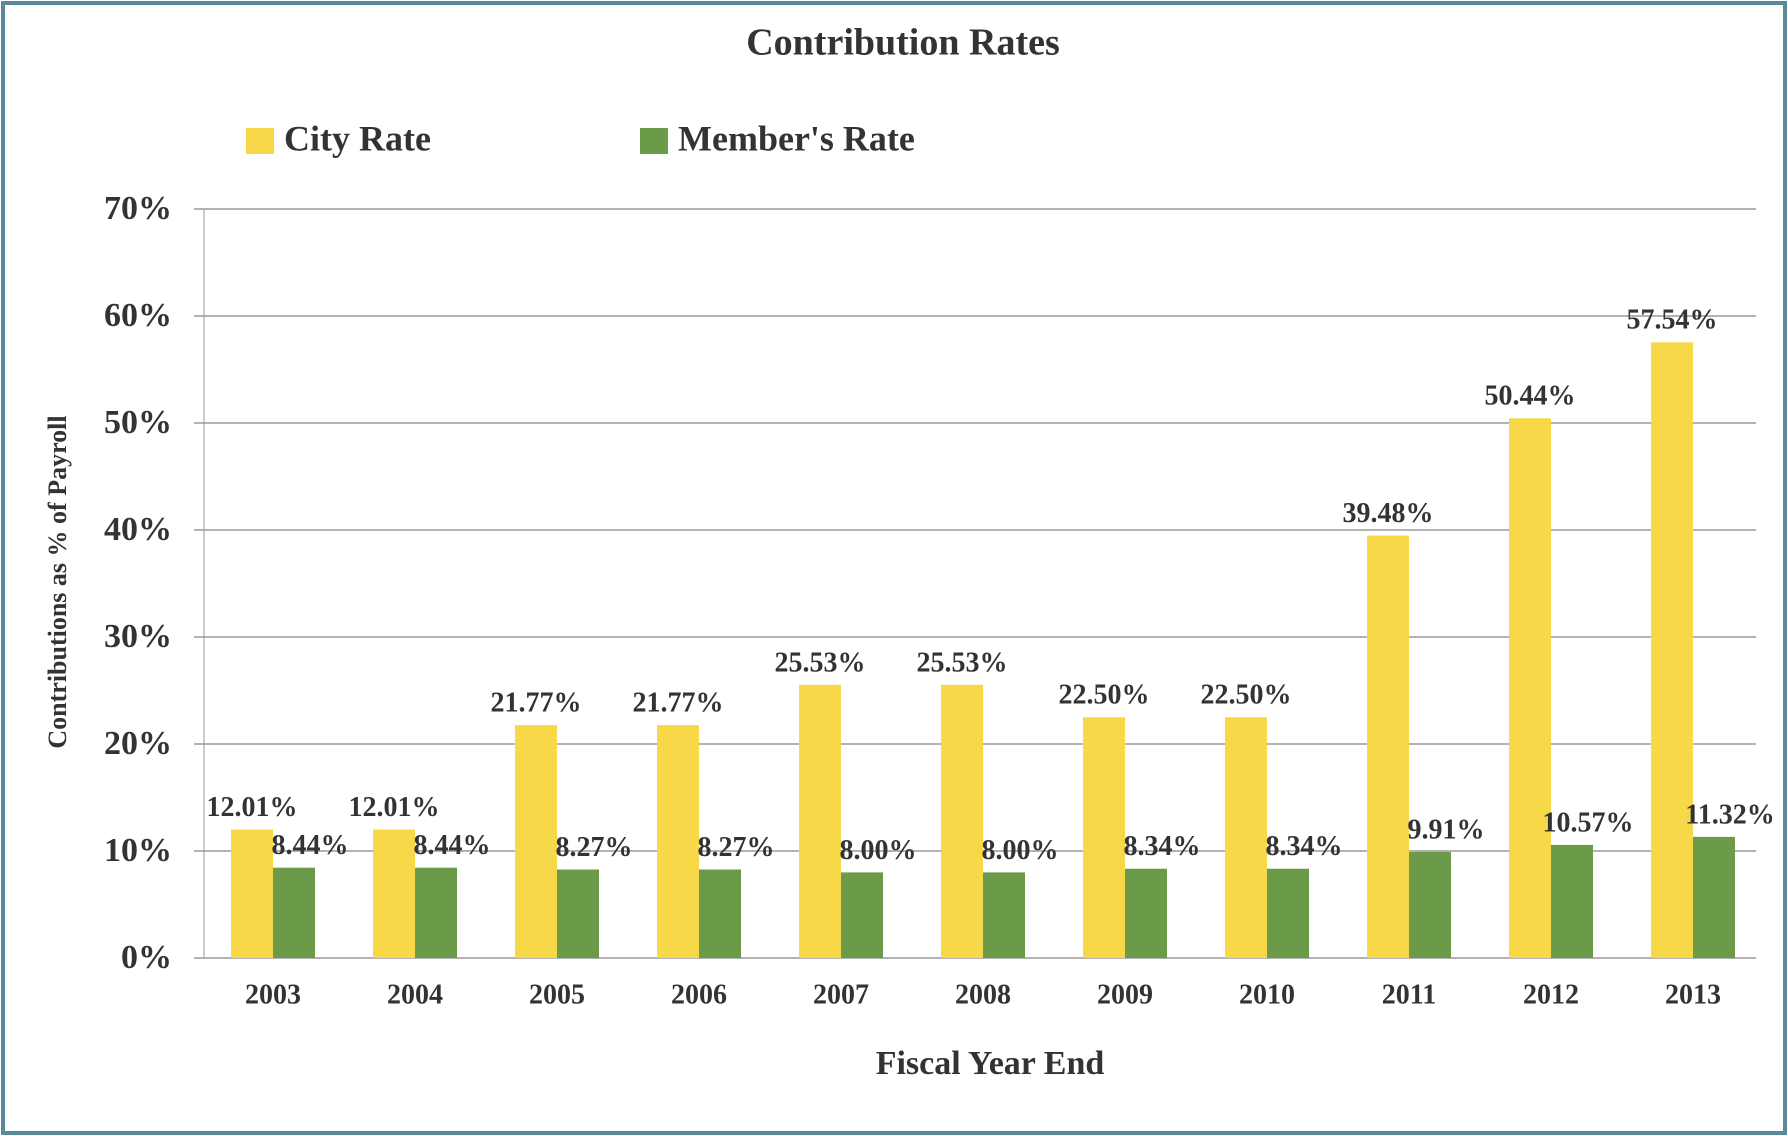 This screenshot has width=1788, height=1136. Describe the element at coordinates (138, 315) in the screenshot. I see `y-tick-label: 60%` at that location.